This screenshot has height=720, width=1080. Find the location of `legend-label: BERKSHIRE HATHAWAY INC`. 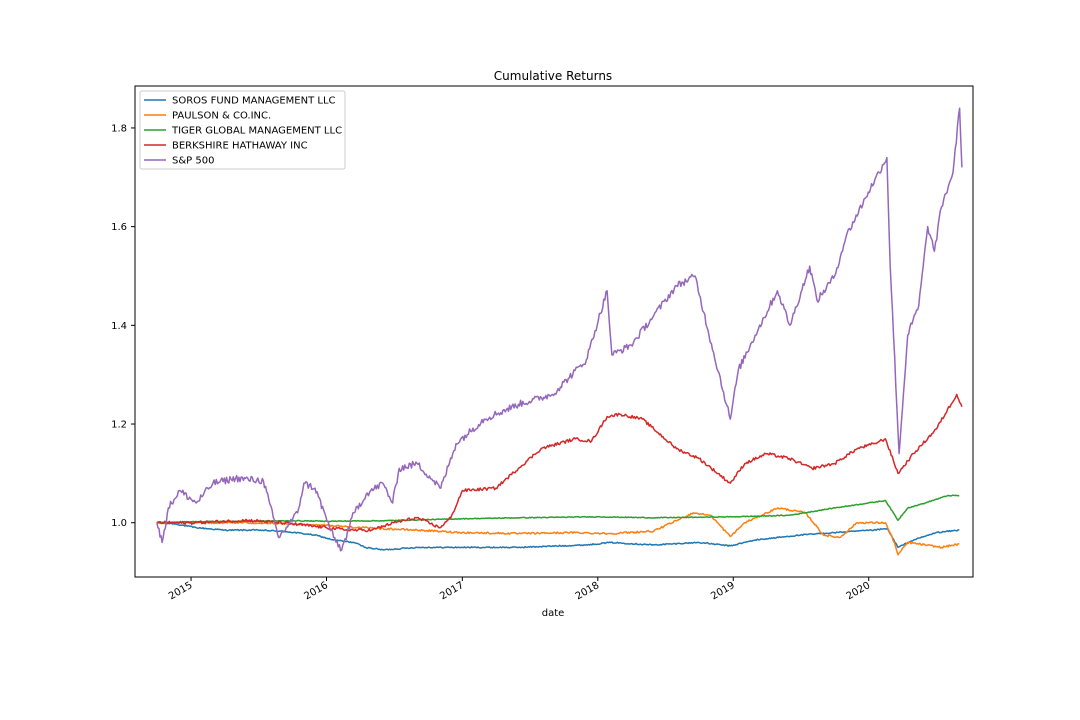

legend-label: BERKSHIRE HATHAWAY INC is located at coordinates (240, 146).